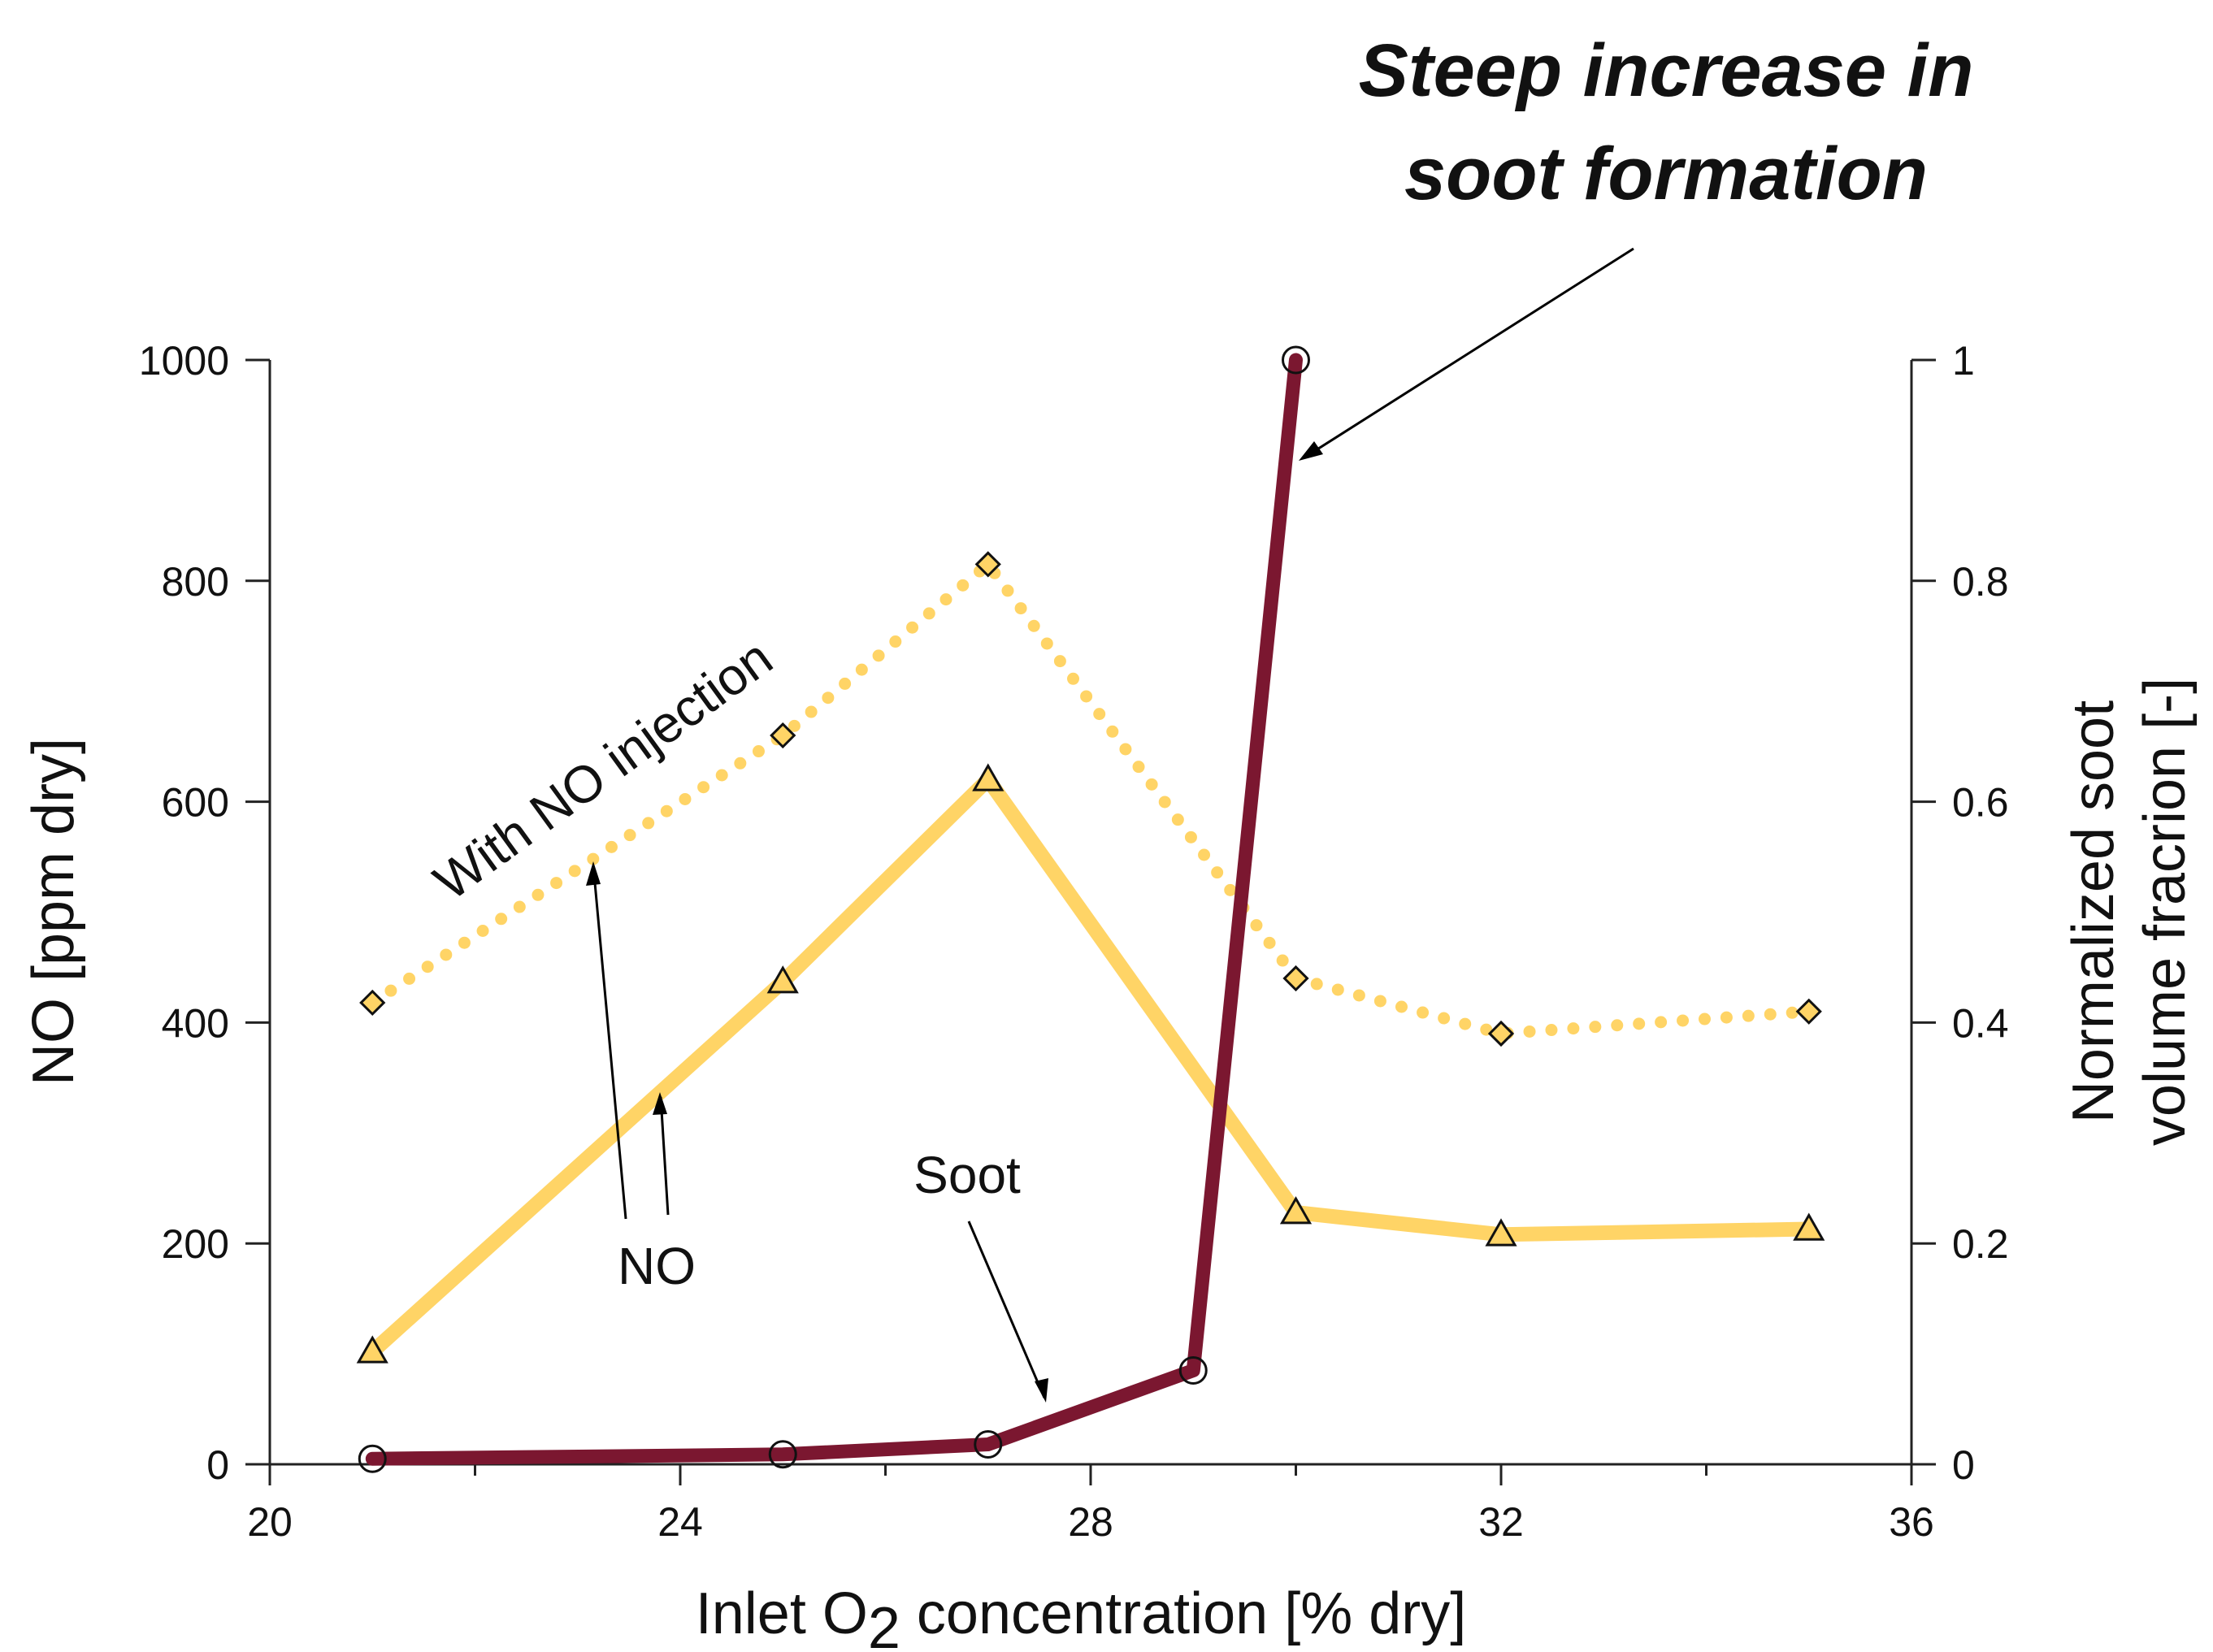 The height and width of the screenshot is (1652, 2213). Describe the element at coordinates (884, 1624) in the screenshot. I see `x-axis-title-subscript: 2` at that location.